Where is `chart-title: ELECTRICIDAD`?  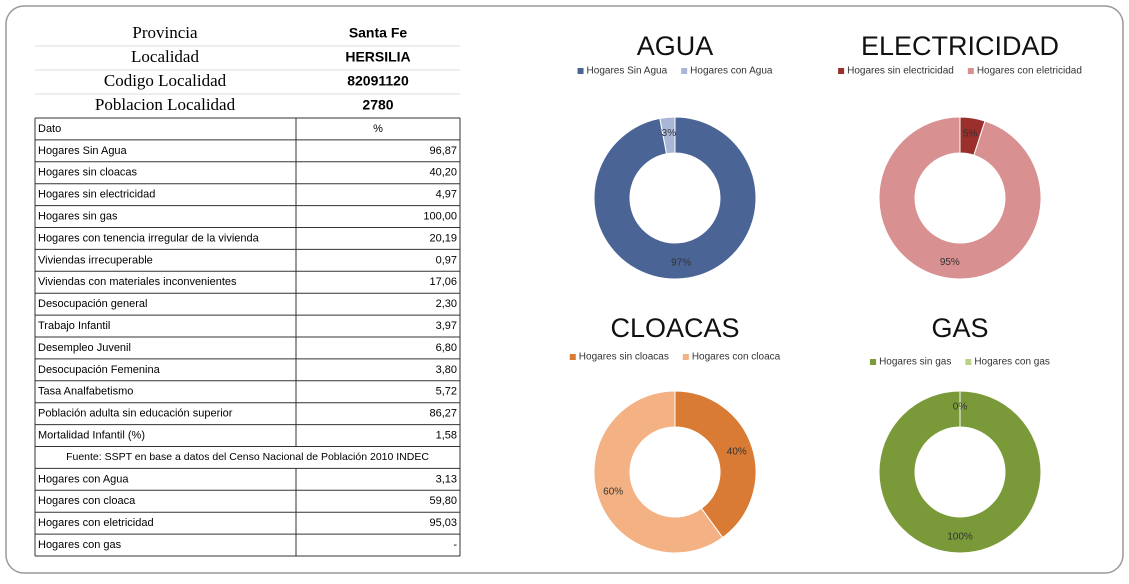
chart-title: ELECTRICIDAD is located at coordinates (960, 46).